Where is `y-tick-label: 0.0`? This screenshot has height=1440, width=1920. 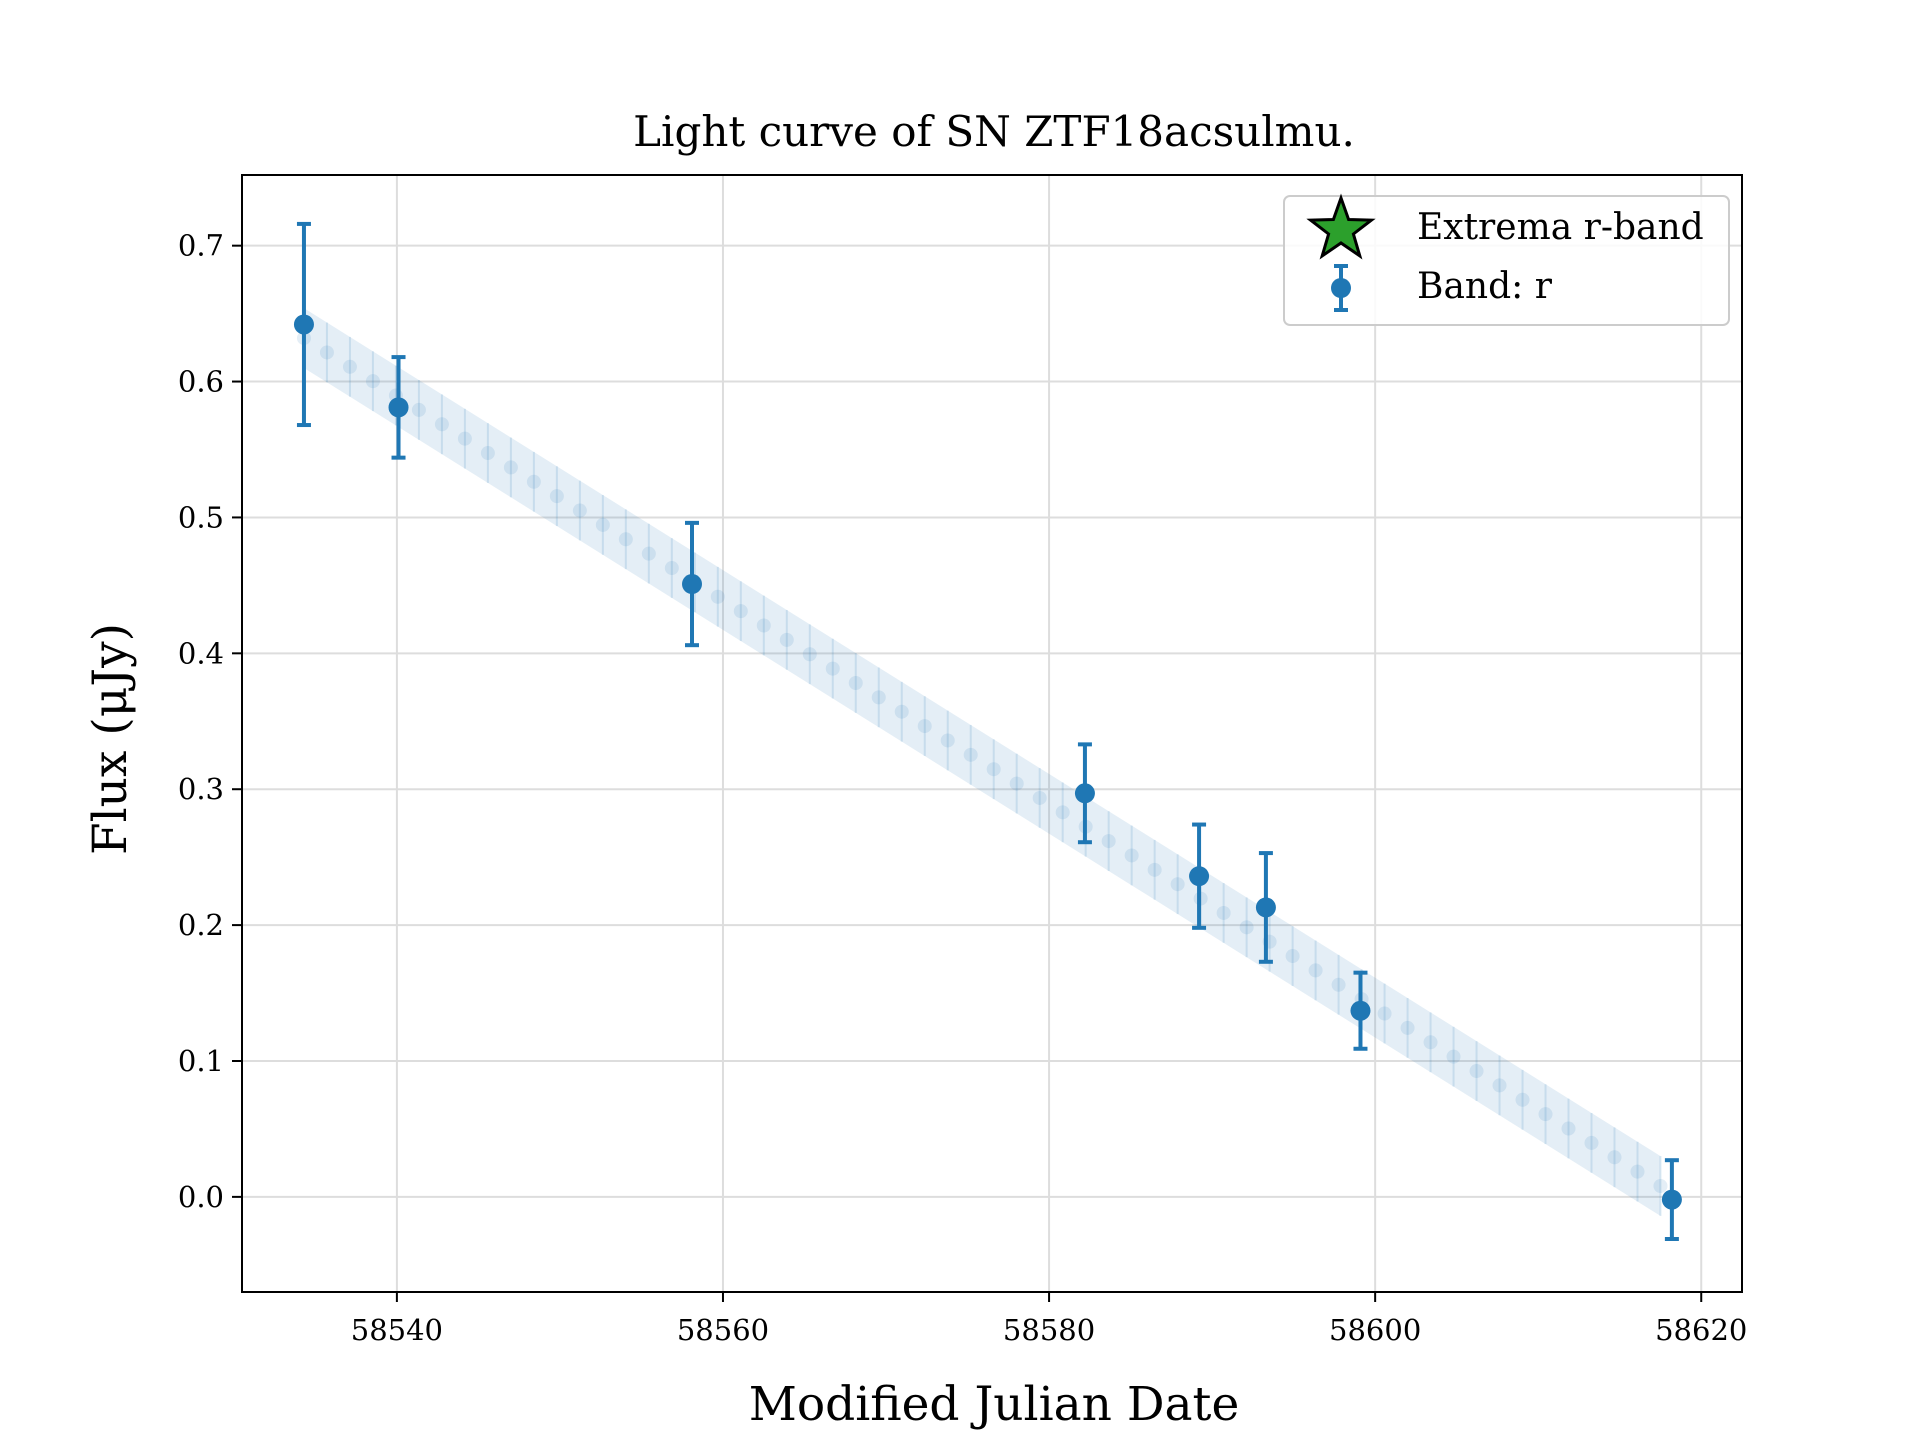
y-tick-label: 0.0 is located at coordinates (201, 1197).